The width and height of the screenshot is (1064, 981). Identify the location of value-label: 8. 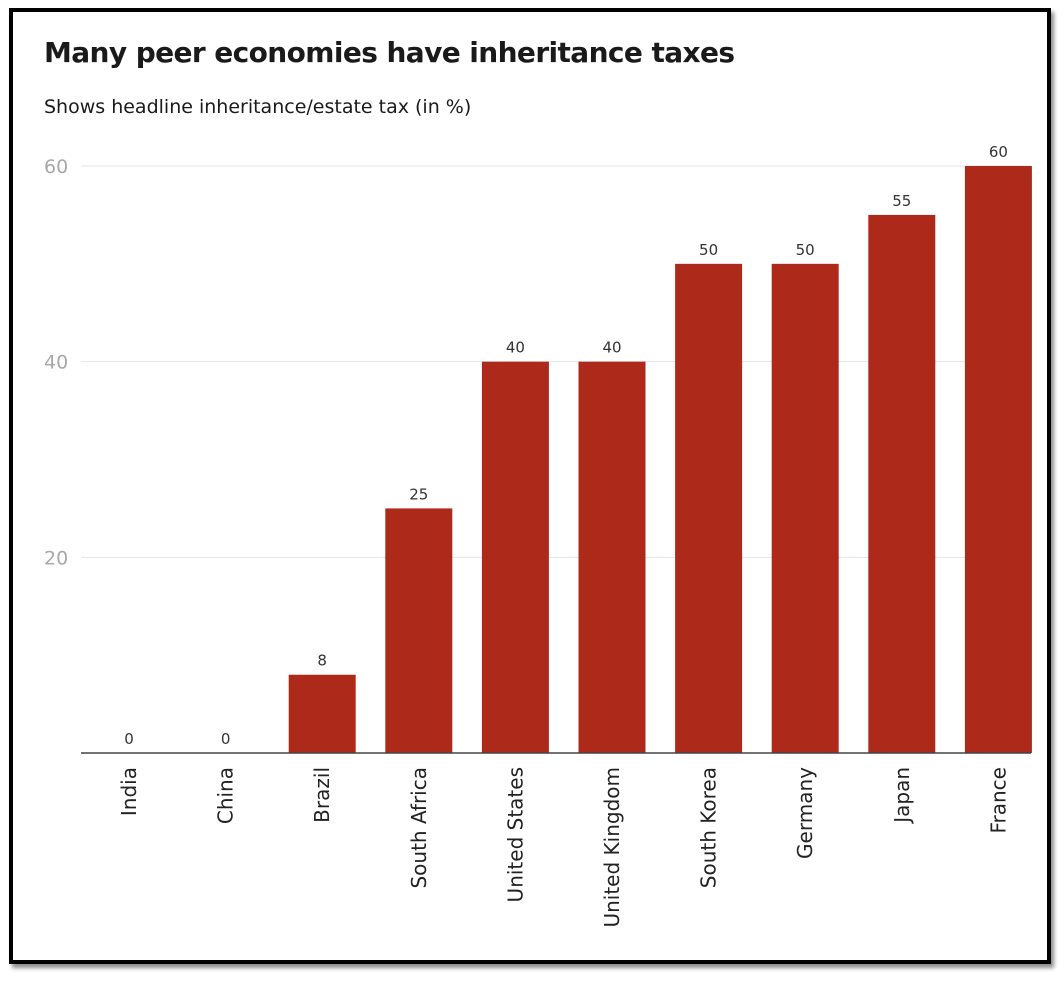
(322, 661).